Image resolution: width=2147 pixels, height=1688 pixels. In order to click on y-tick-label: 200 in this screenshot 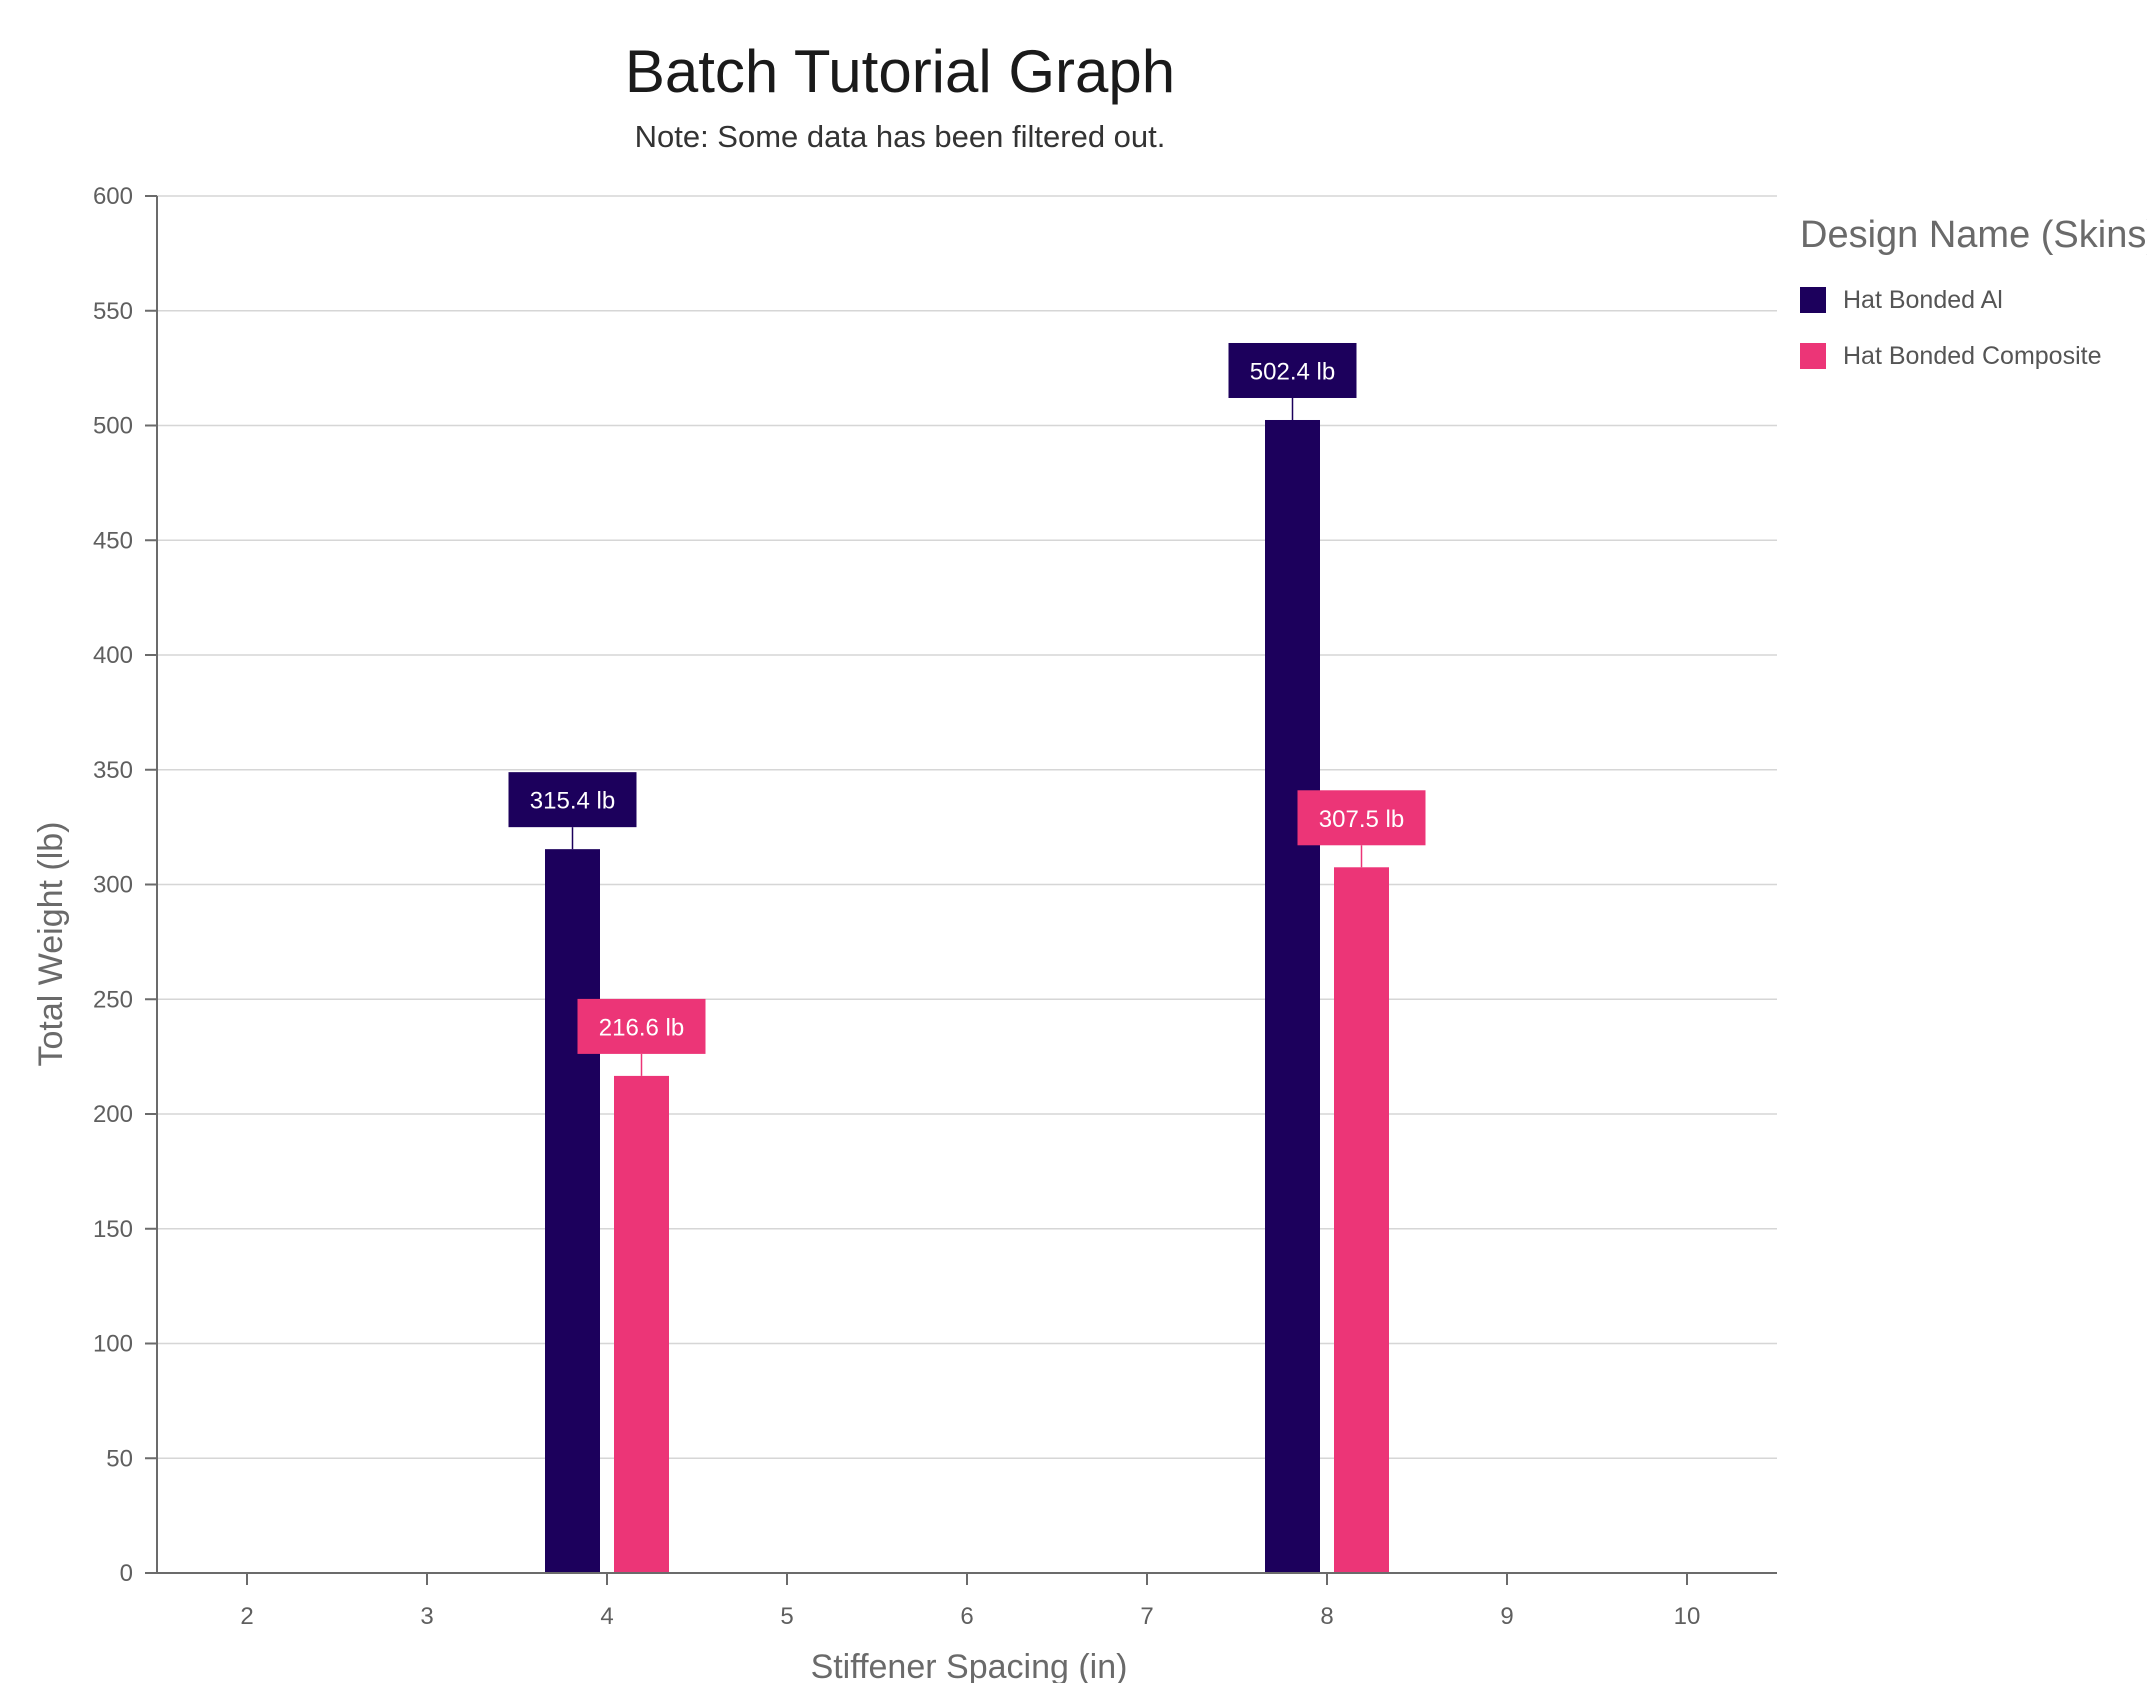, I will do `click(113, 1114)`.